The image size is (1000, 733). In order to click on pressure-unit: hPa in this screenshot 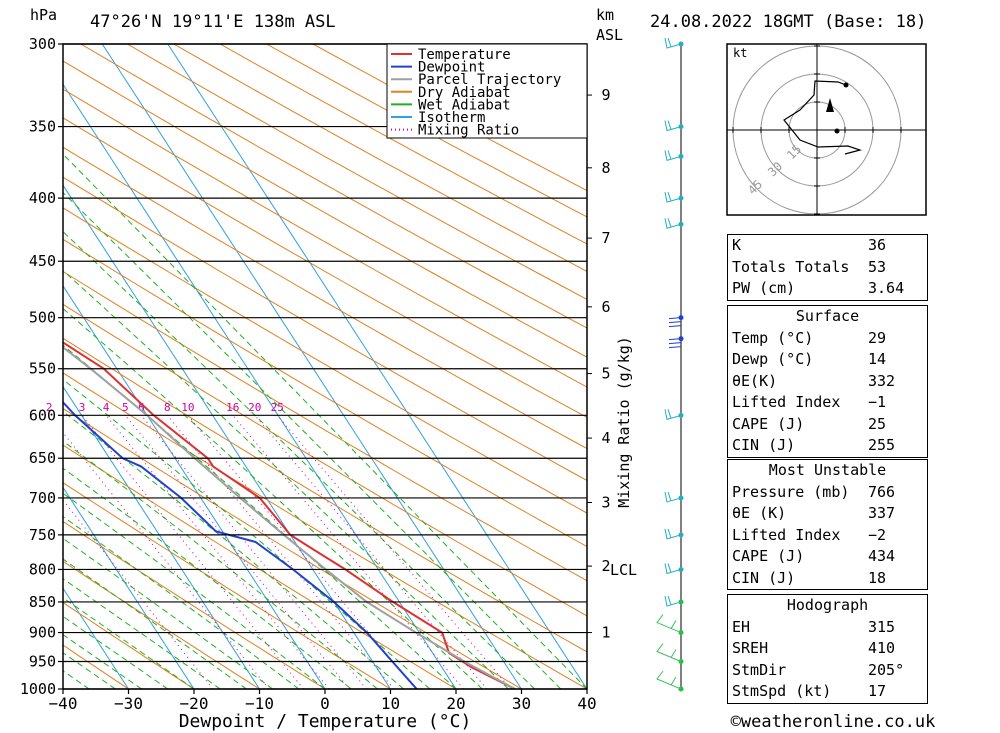, I will do `click(43, 15)`.